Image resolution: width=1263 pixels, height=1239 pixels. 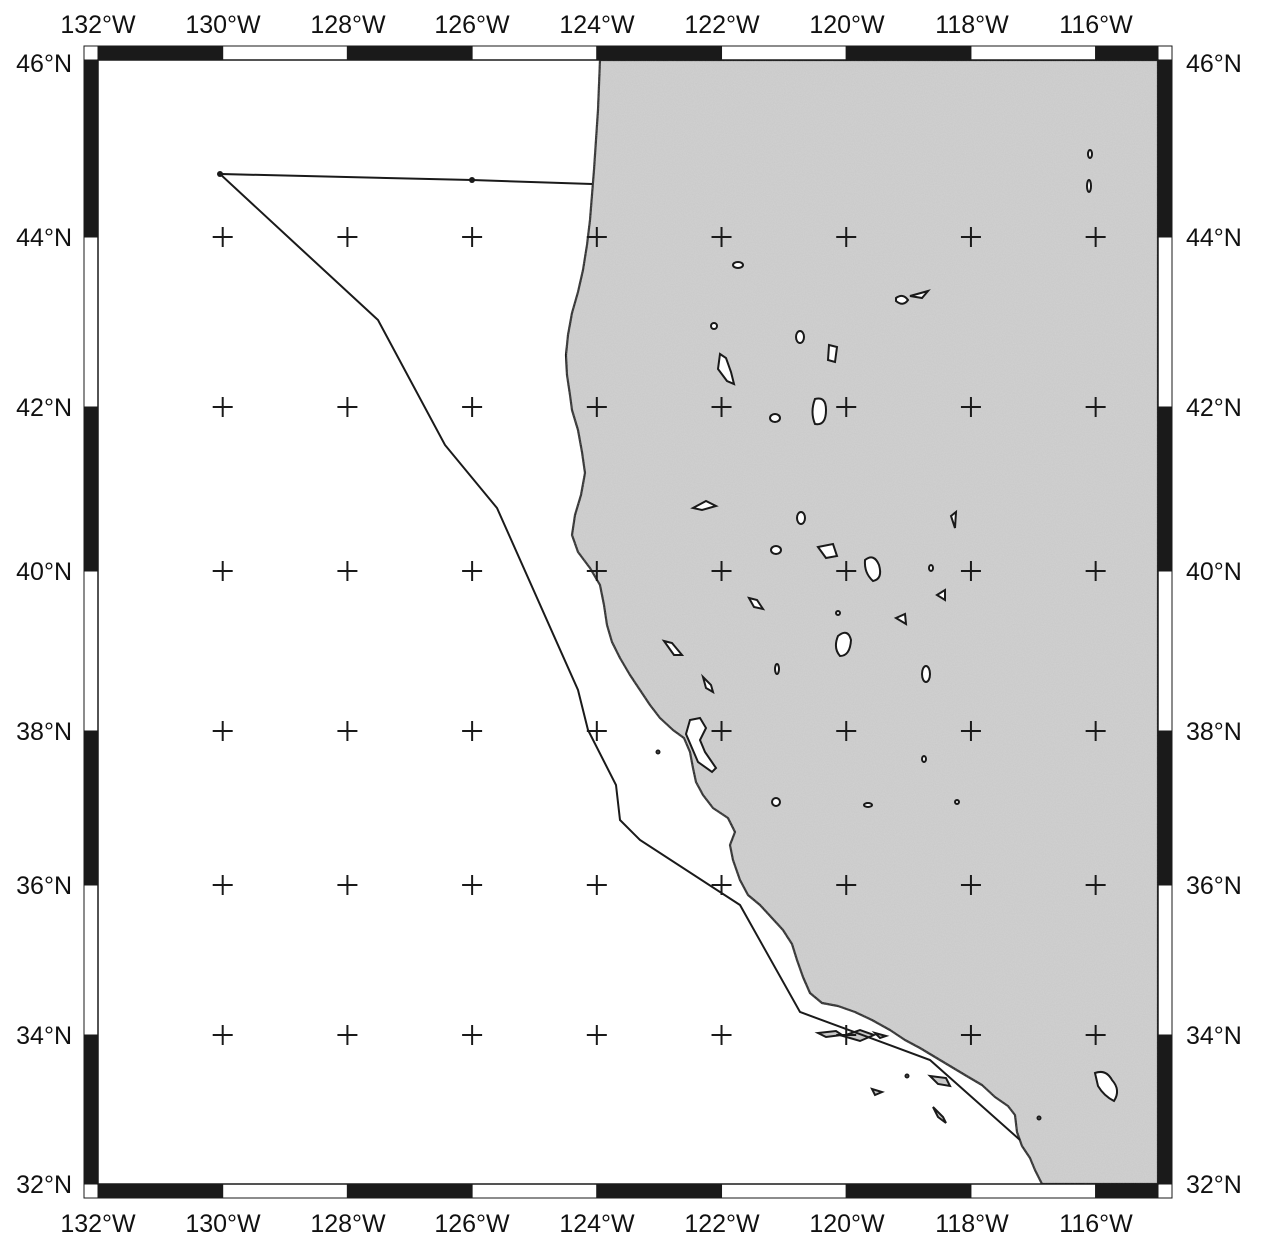 I want to click on right-label: 46°N, so click(x=1214, y=64).